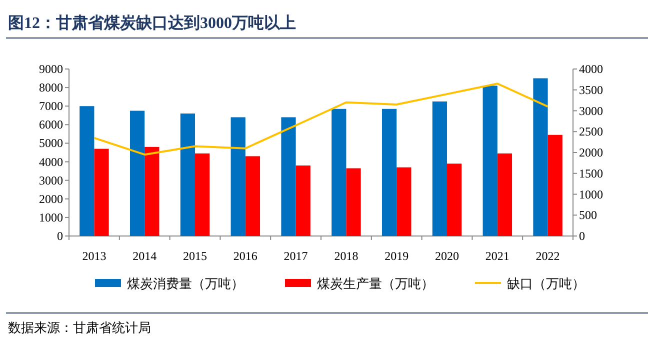 This screenshot has height=343, width=654. I want to click on x-tick-label: 2016, so click(245, 256).